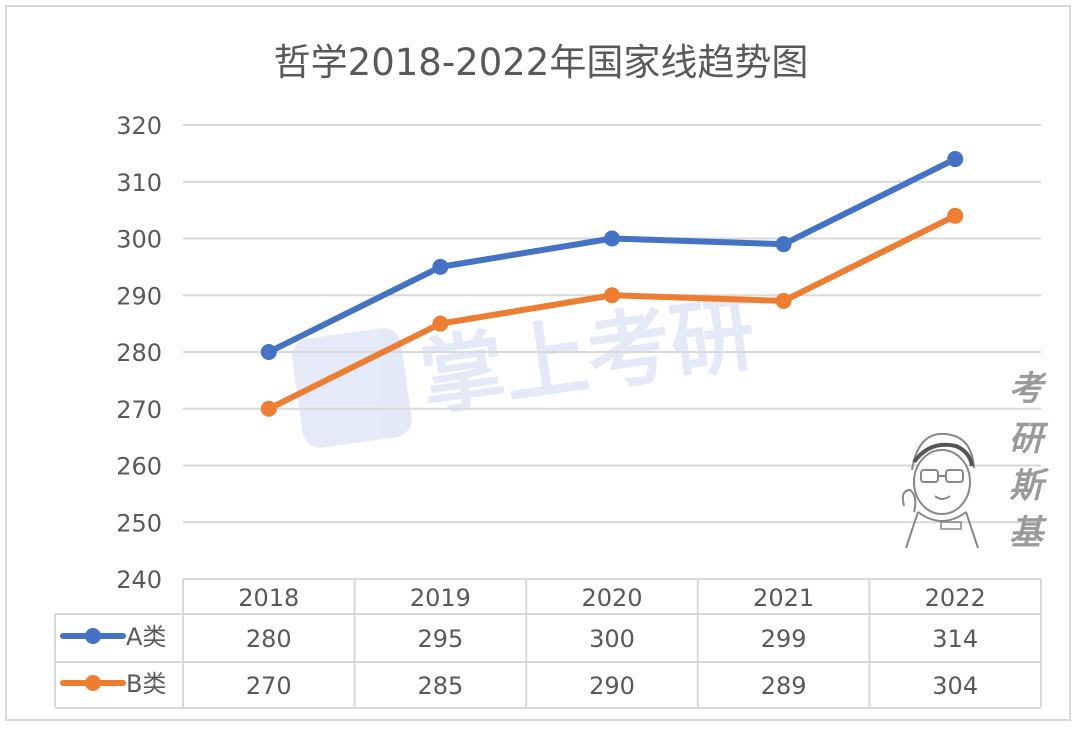  I want to click on x-tick-label: 2018, so click(268, 598).